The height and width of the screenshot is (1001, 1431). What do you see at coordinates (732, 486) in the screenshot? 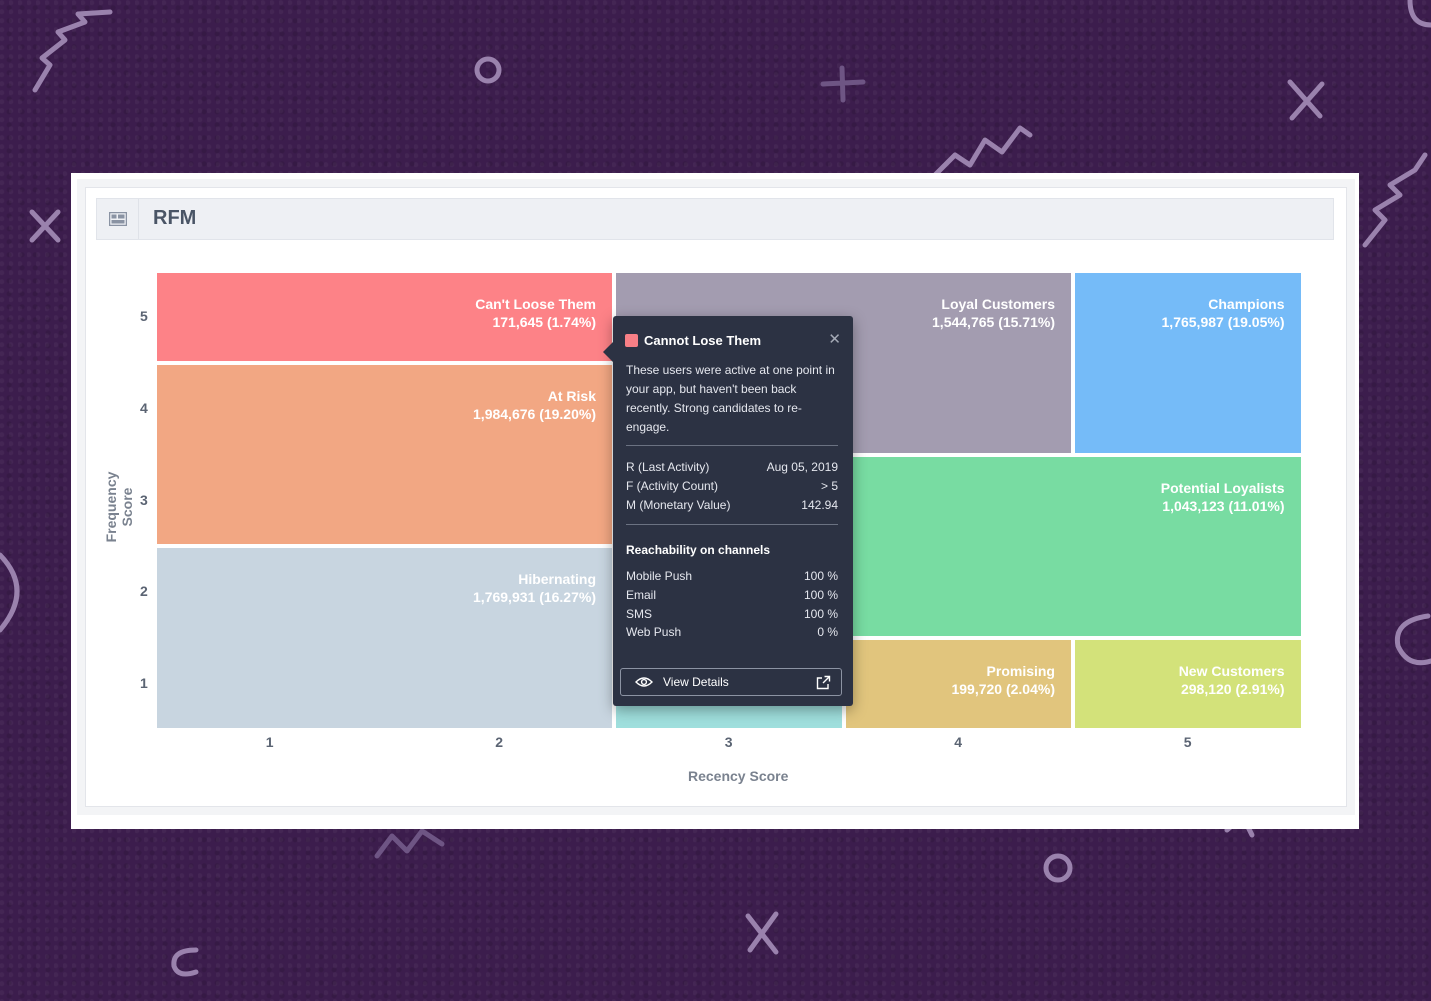
I see `metric-row: F (Activity Count) > 5` at bounding box center [732, 486].